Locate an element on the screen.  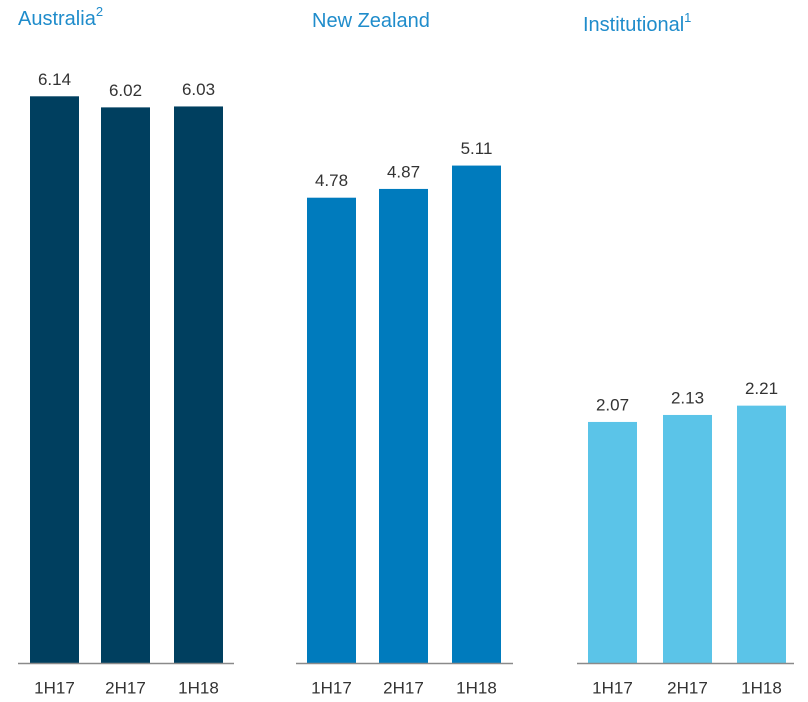
value-label: 4.78 is located at coordinates (331, 180).